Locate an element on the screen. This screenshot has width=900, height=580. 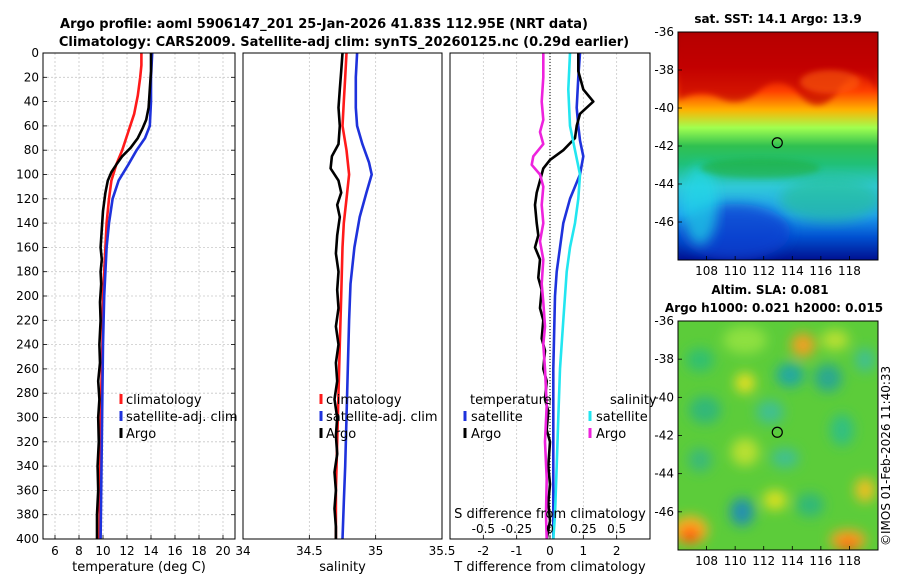
y-tick-label: 280 is located at coordinates (27, 393).